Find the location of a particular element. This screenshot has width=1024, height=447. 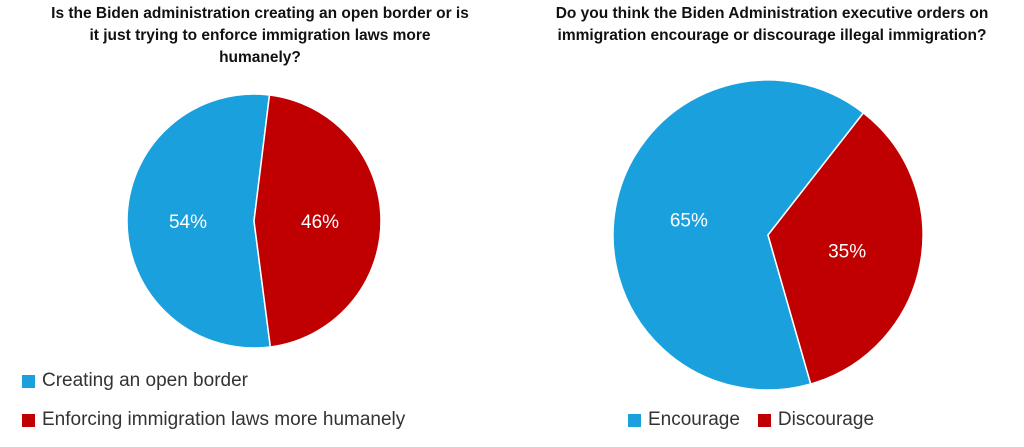

chart-2-legend-item-discourage: Discourage is located at coordinates (816, 420).